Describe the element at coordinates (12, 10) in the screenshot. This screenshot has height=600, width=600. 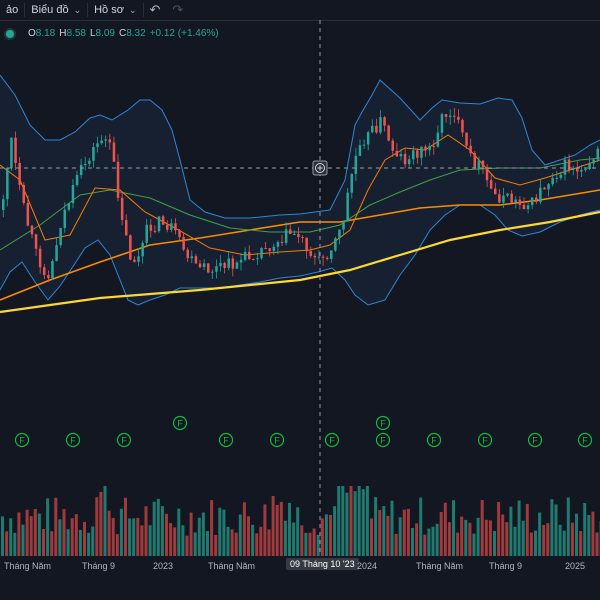
I see `menu-cut-item: ảo` at that location.